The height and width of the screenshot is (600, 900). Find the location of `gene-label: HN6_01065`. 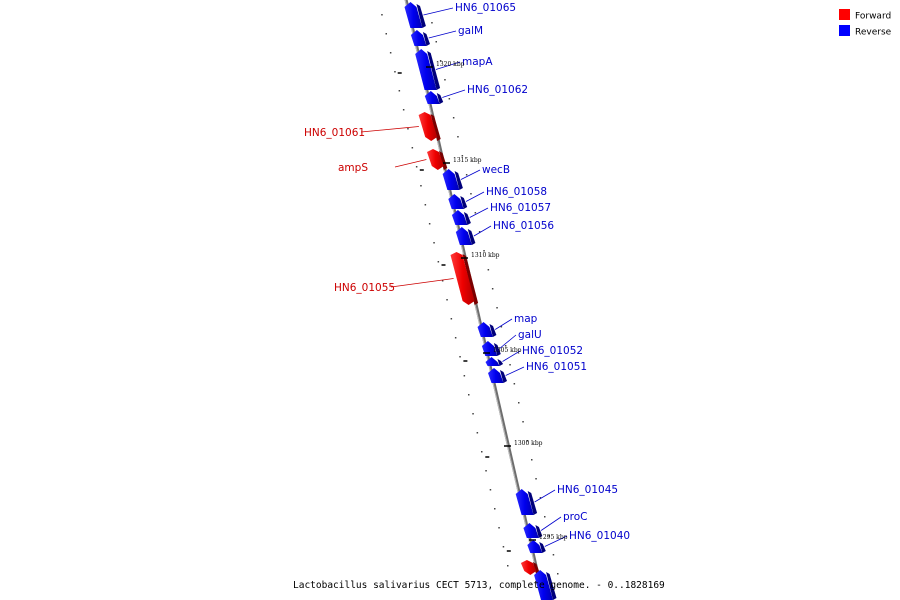

gene-label: HN6_01065 is located at coordinates (485, 8).